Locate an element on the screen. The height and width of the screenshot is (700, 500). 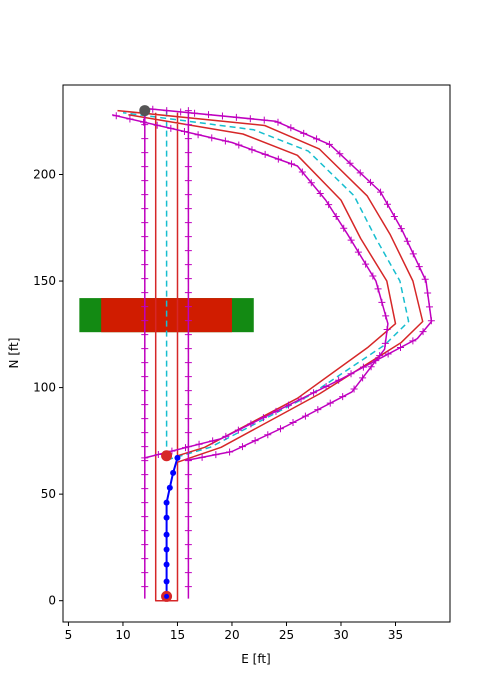
x-tick-label: 35 is located at coordinates (395, 635).